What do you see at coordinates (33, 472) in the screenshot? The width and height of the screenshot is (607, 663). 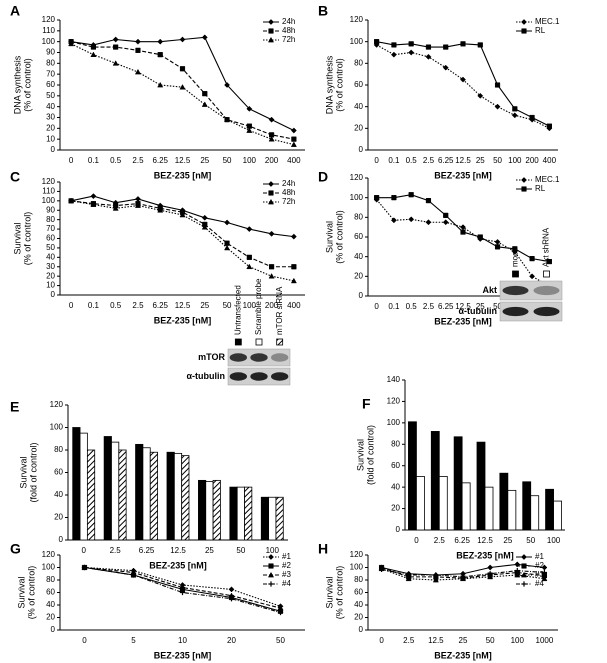 I see `y-axis-label: (fold of control)` at bounding box center [33, 472].